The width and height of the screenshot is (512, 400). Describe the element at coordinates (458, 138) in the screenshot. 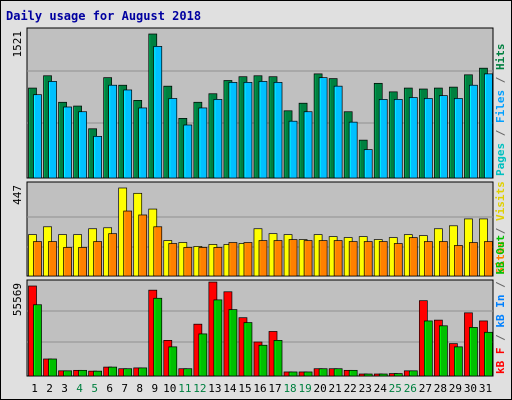

I see `bar-top-files-day-29-body` at that location.